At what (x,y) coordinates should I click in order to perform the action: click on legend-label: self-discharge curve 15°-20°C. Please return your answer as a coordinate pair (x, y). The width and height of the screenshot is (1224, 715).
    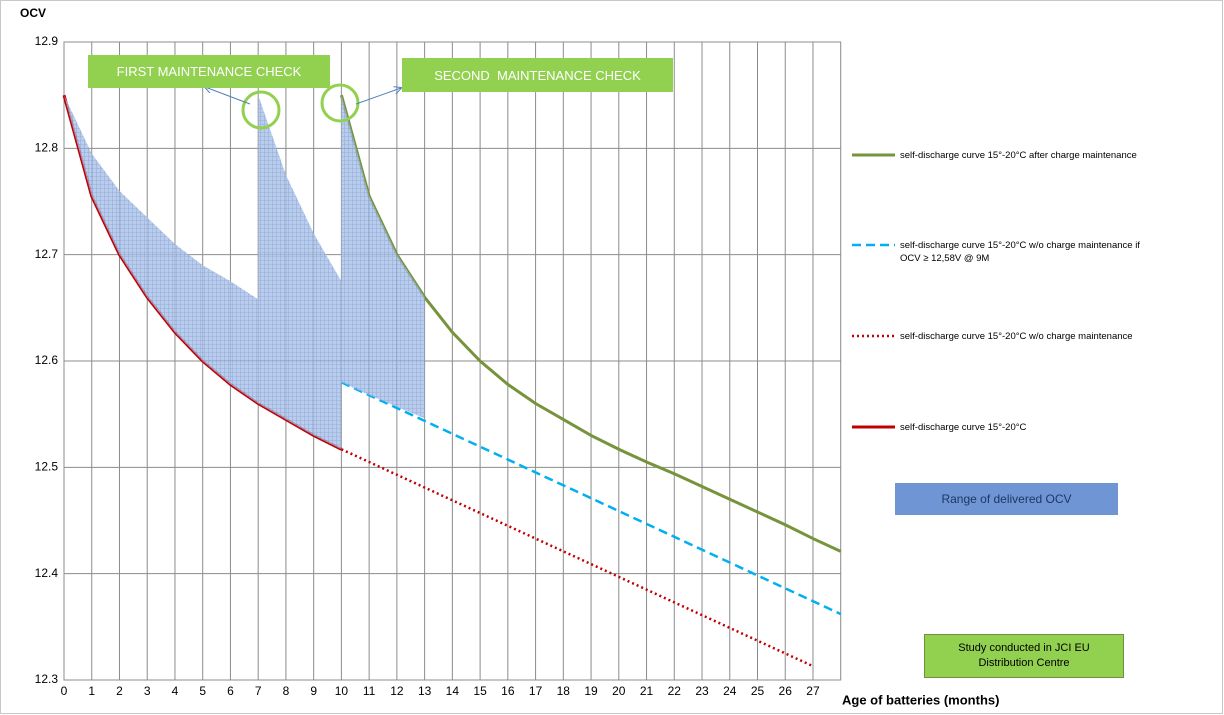
    Looking at the image, I should click on (963, 427).